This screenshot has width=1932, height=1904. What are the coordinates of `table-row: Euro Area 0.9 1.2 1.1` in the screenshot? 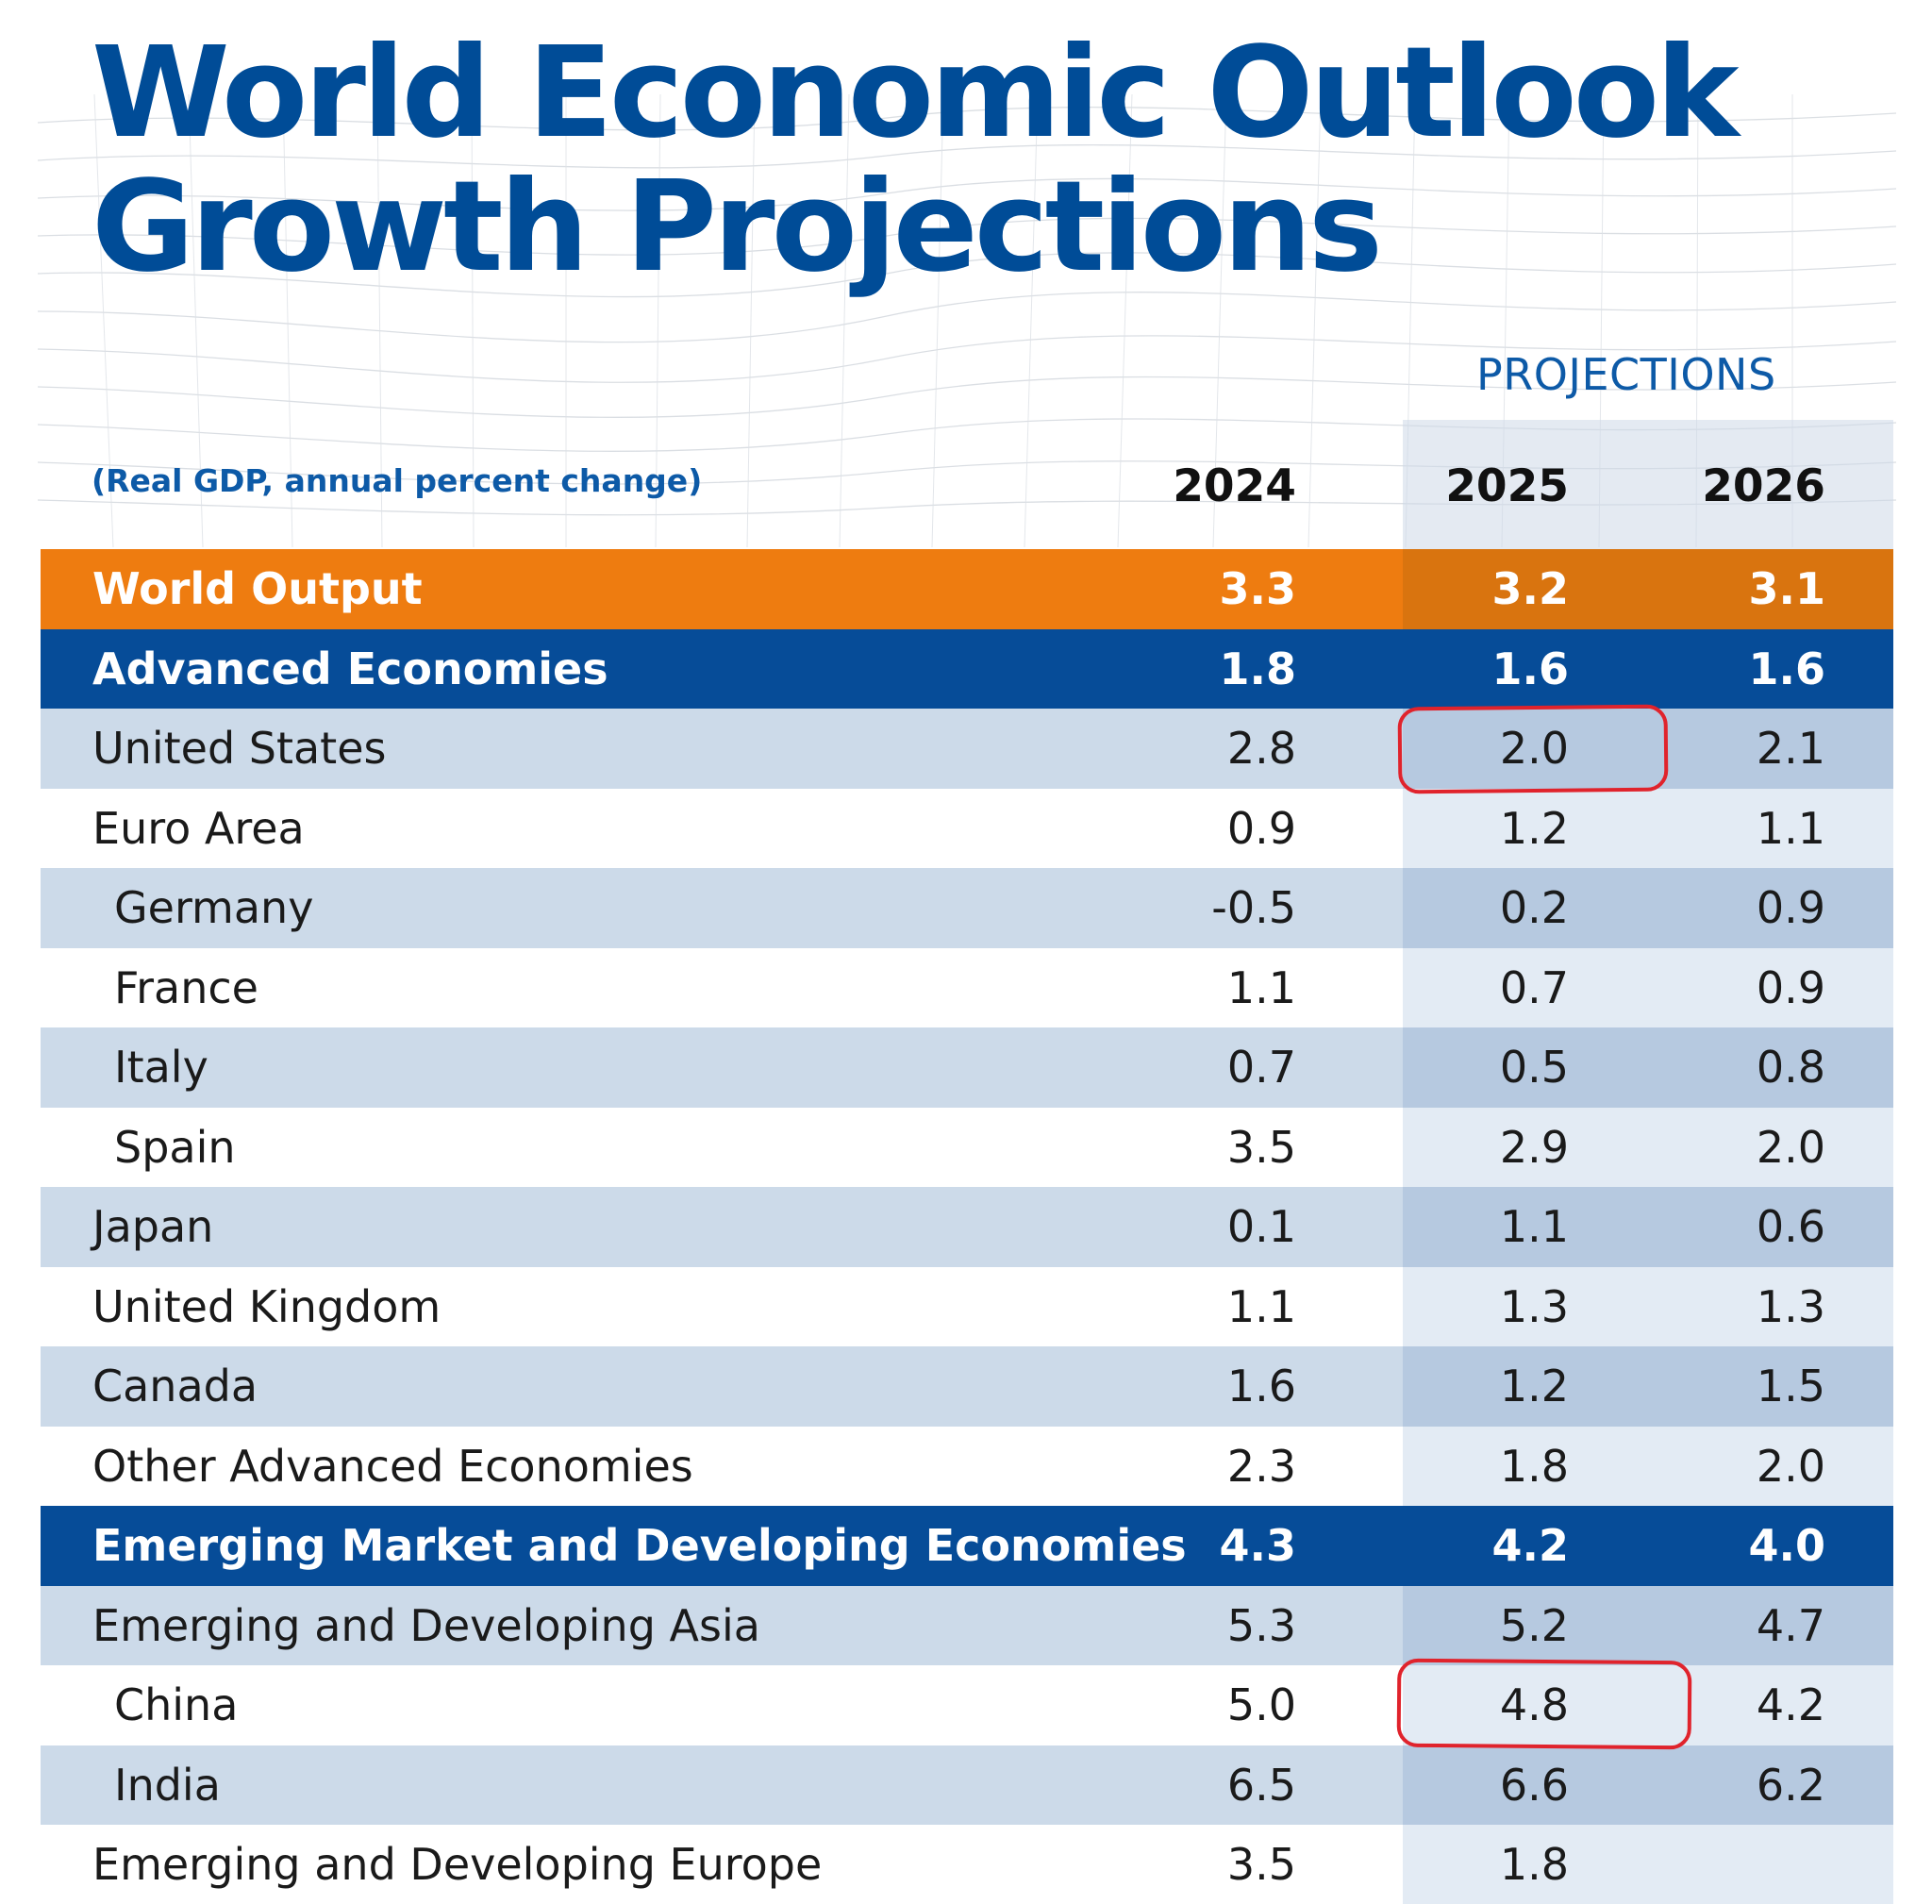 It's located at (967, 828).